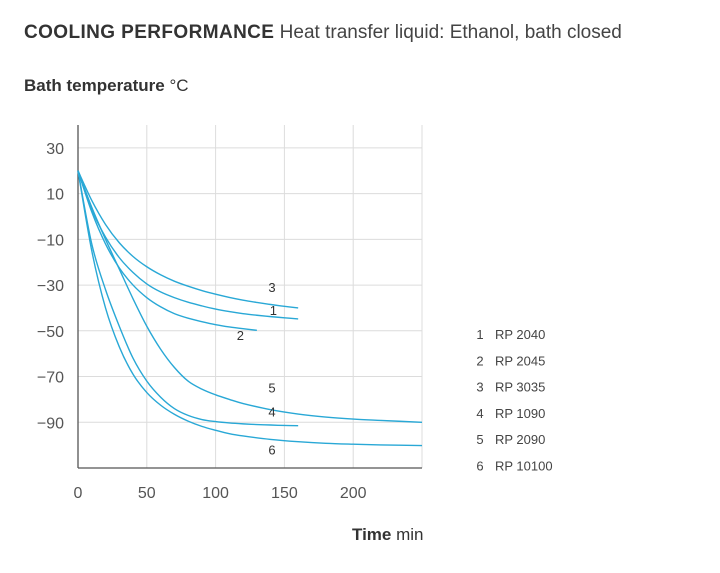  What do you see at coordinates (271, 388) in the screenshot?
I see `curve-label-5: 5` at bounding box center [271, 388].